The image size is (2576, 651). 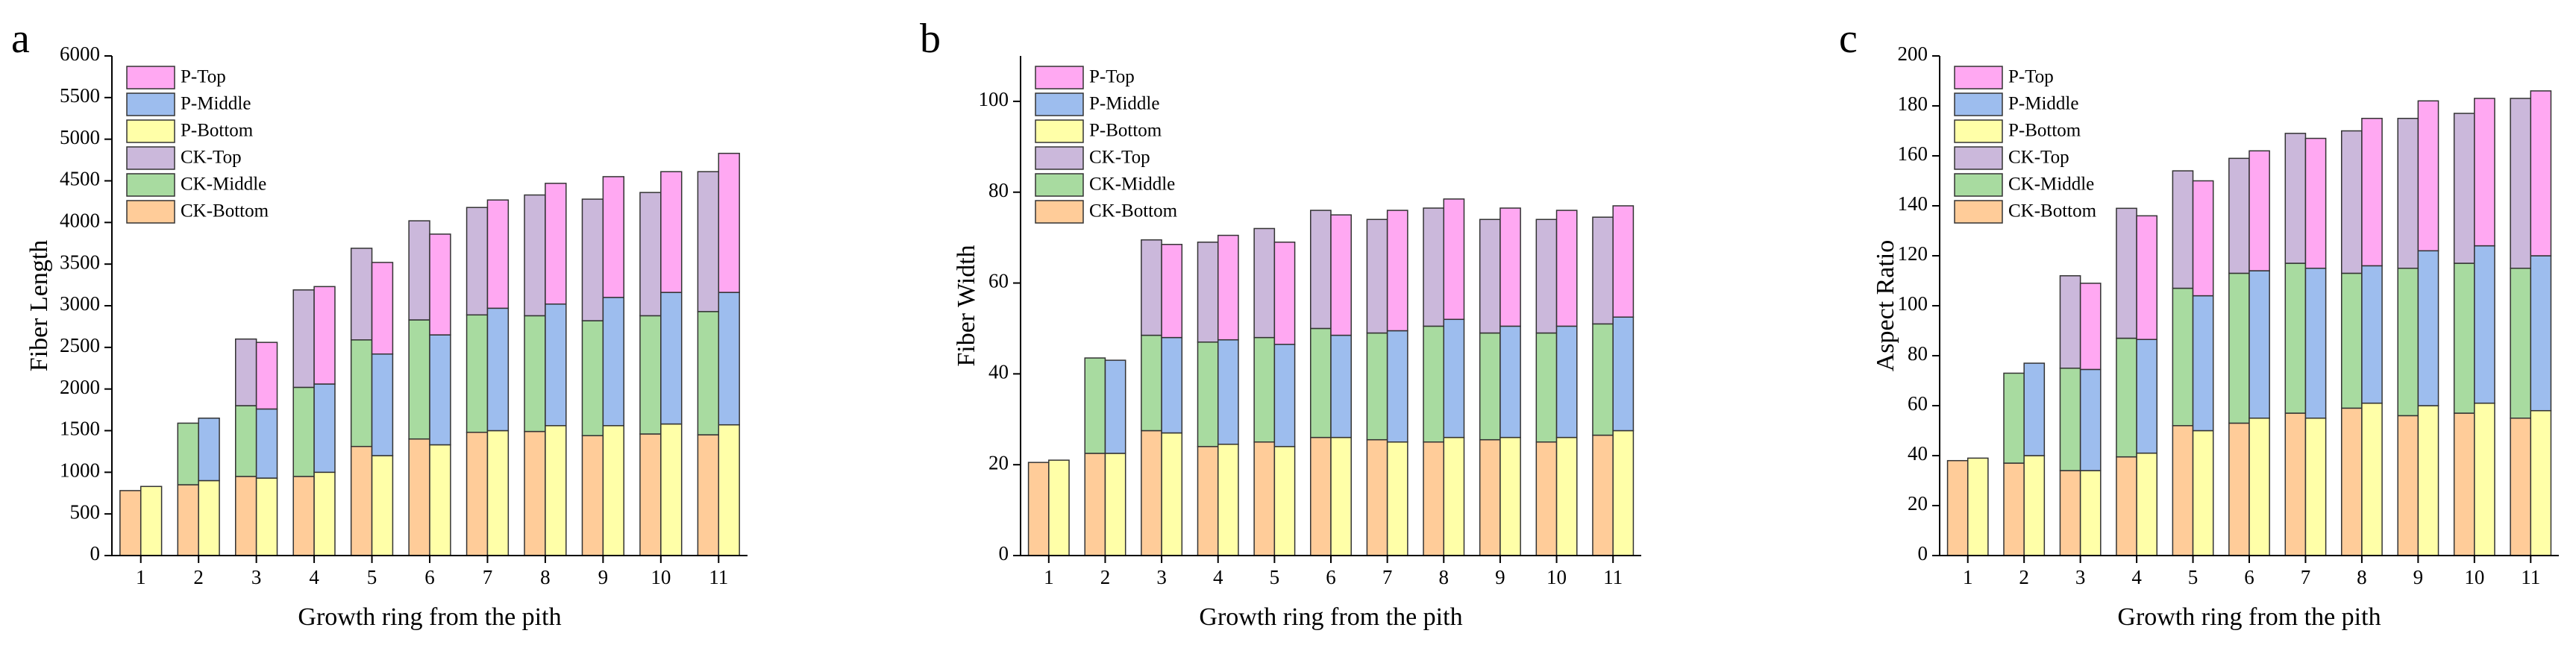 What do you see at coordinates (20, 39) in the screenshot?
I see `panel-label: a` at bounding box center [20, 39].